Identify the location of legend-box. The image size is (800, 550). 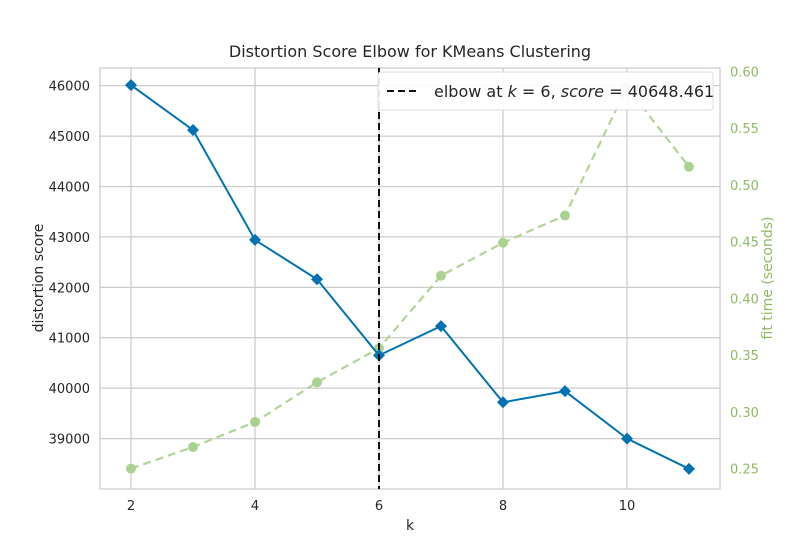
(545, 91).